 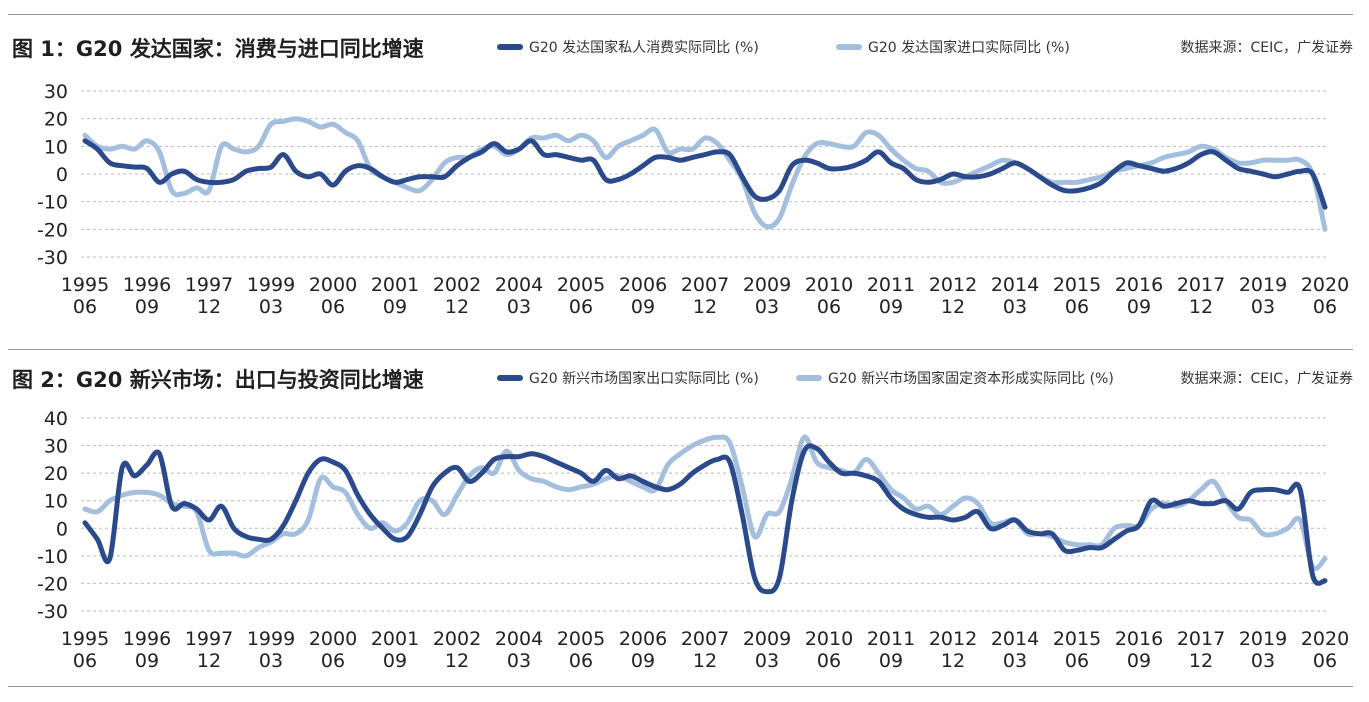 What do you see at coordinates (628, 47) in the screenshot?
I see `legend-item-consumption: G20 发达国家私人消费实际同比 (%)` at bounding box center [628, 47].